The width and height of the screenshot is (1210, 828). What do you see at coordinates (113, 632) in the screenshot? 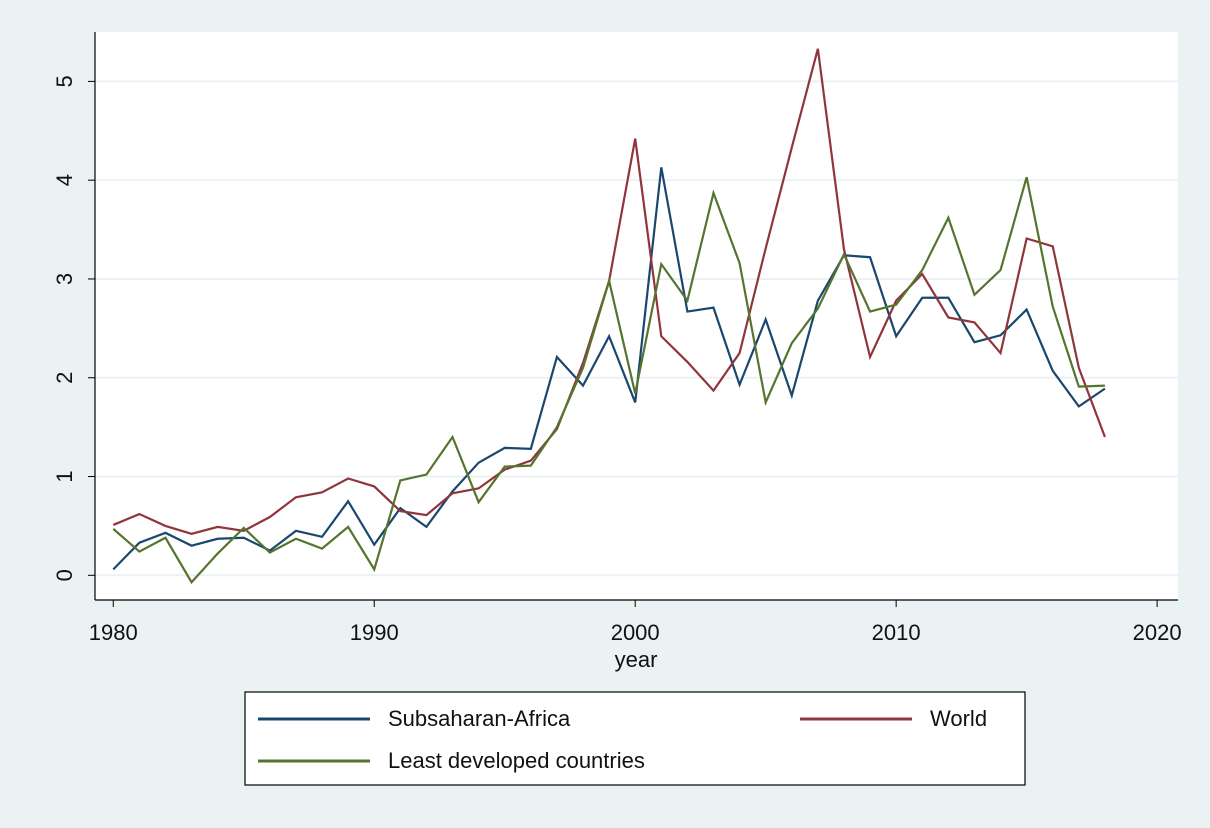
I see `x-tick-label: 1980` at bounding box center [113, 632].